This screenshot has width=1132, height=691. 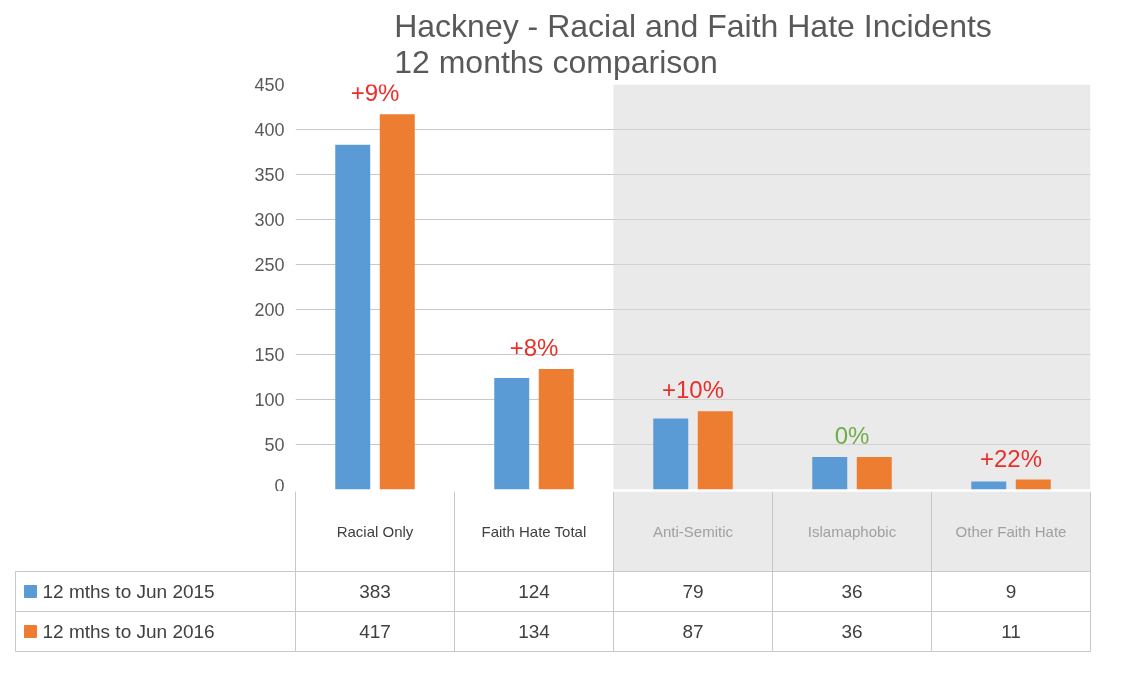 I want to click on annotation: +10%, so click(x=693, y=390).